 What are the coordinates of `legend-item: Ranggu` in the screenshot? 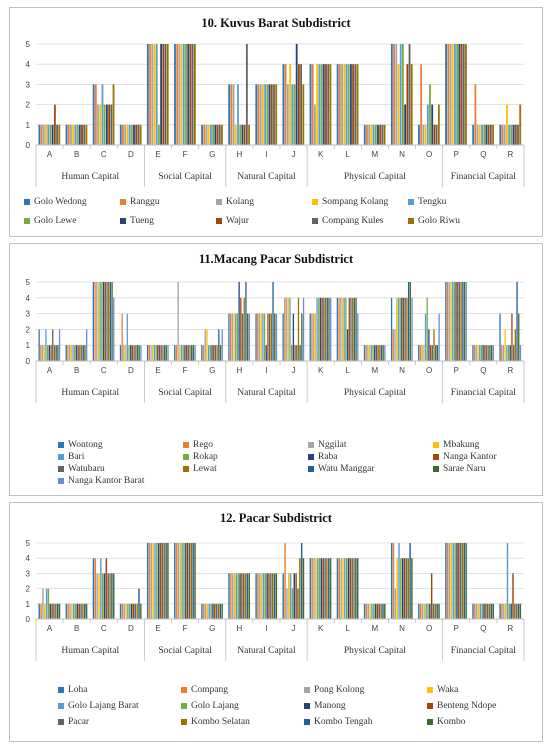 It's located at (140, 202).